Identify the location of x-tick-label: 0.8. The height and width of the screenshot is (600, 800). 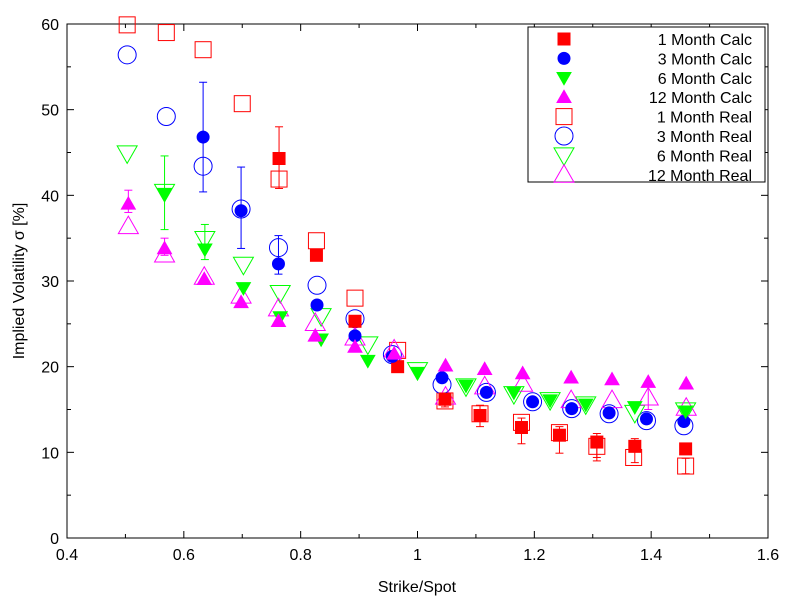
(301, 555).